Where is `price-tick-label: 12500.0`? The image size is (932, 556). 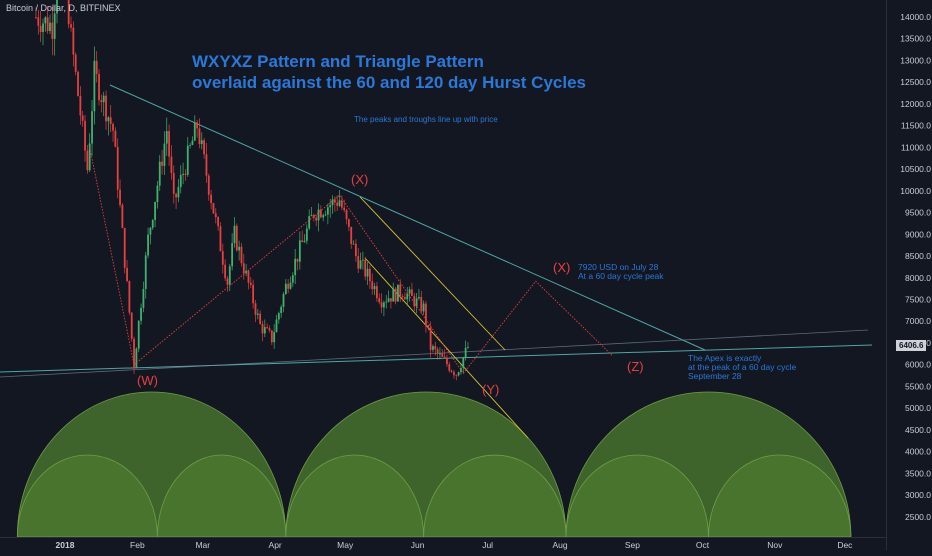 price-tick-label: 12500.0 is located at coordinates (915, 82).